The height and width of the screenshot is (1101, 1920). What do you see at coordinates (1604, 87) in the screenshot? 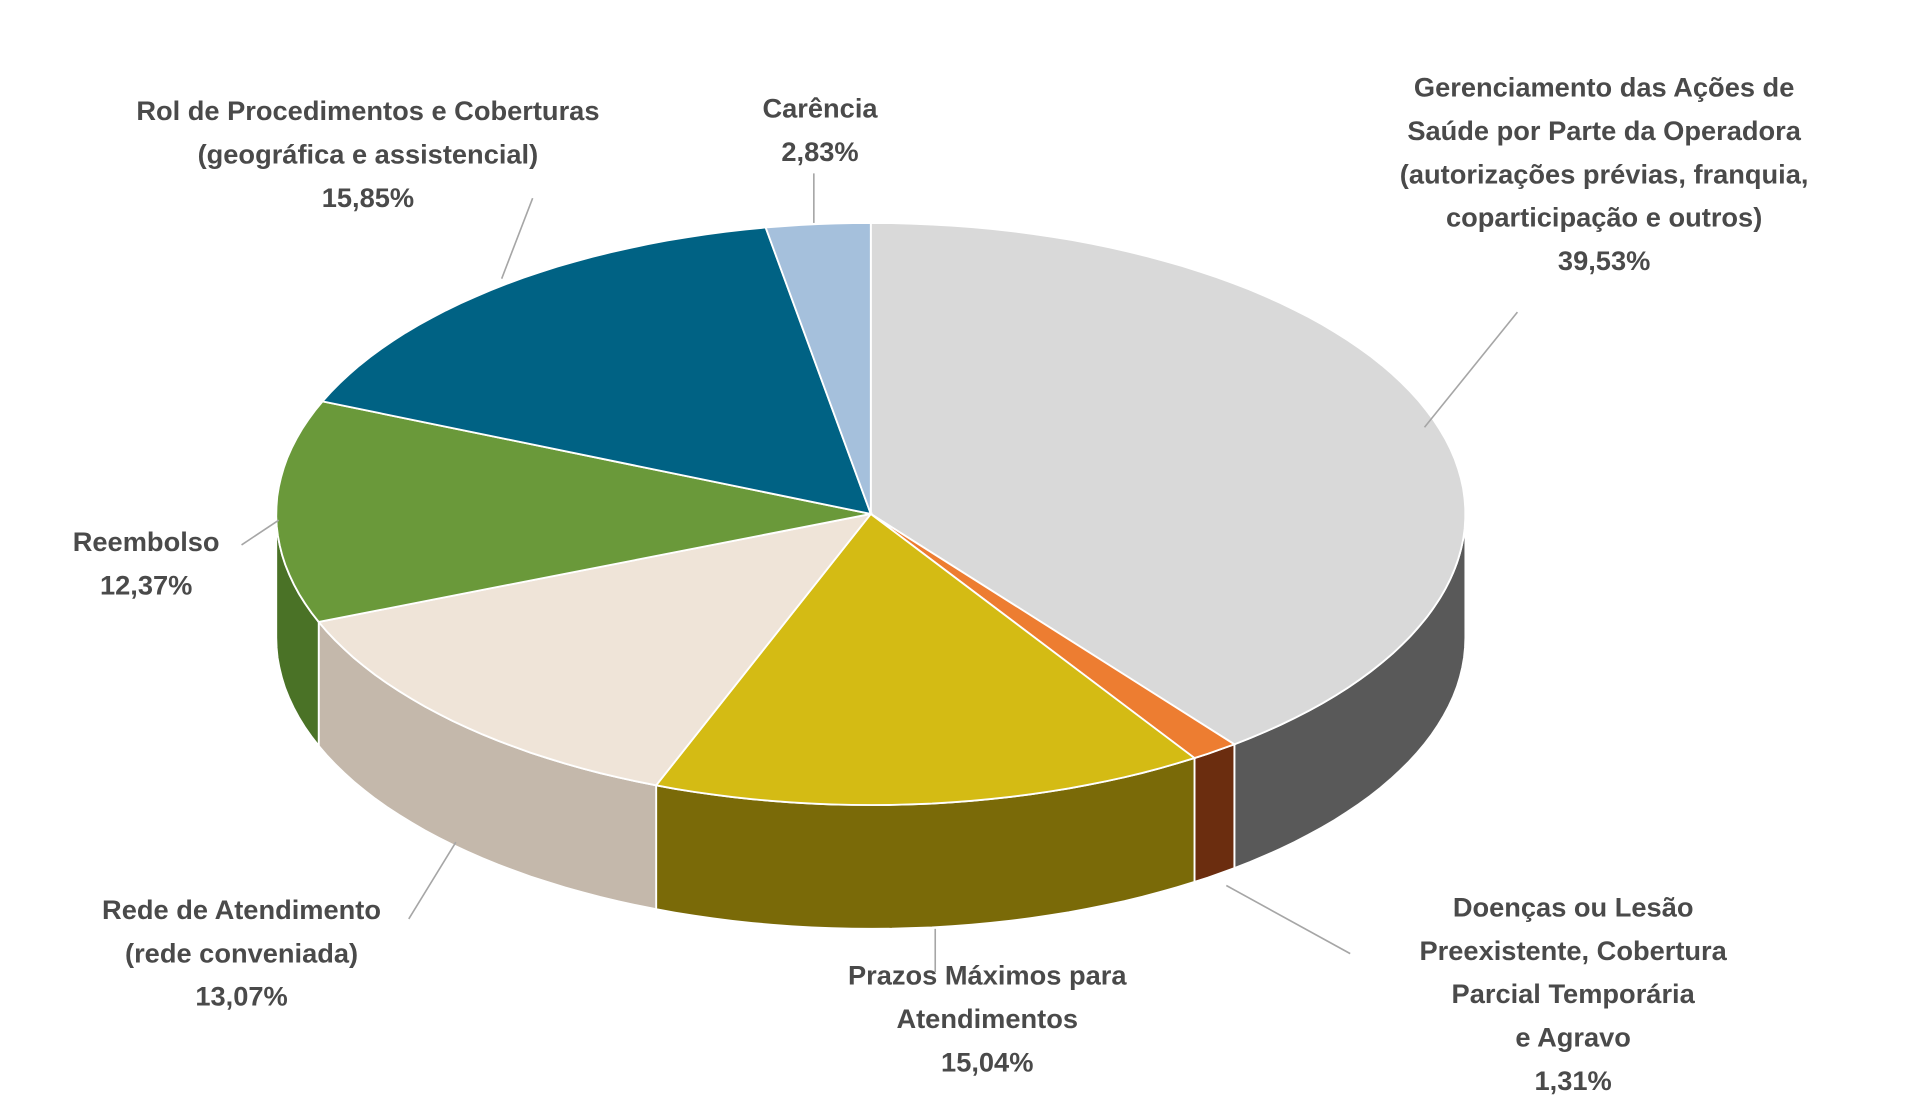
I see `slice-label: Gerenciamento das Ações de` at bounding box center [1604, 87].